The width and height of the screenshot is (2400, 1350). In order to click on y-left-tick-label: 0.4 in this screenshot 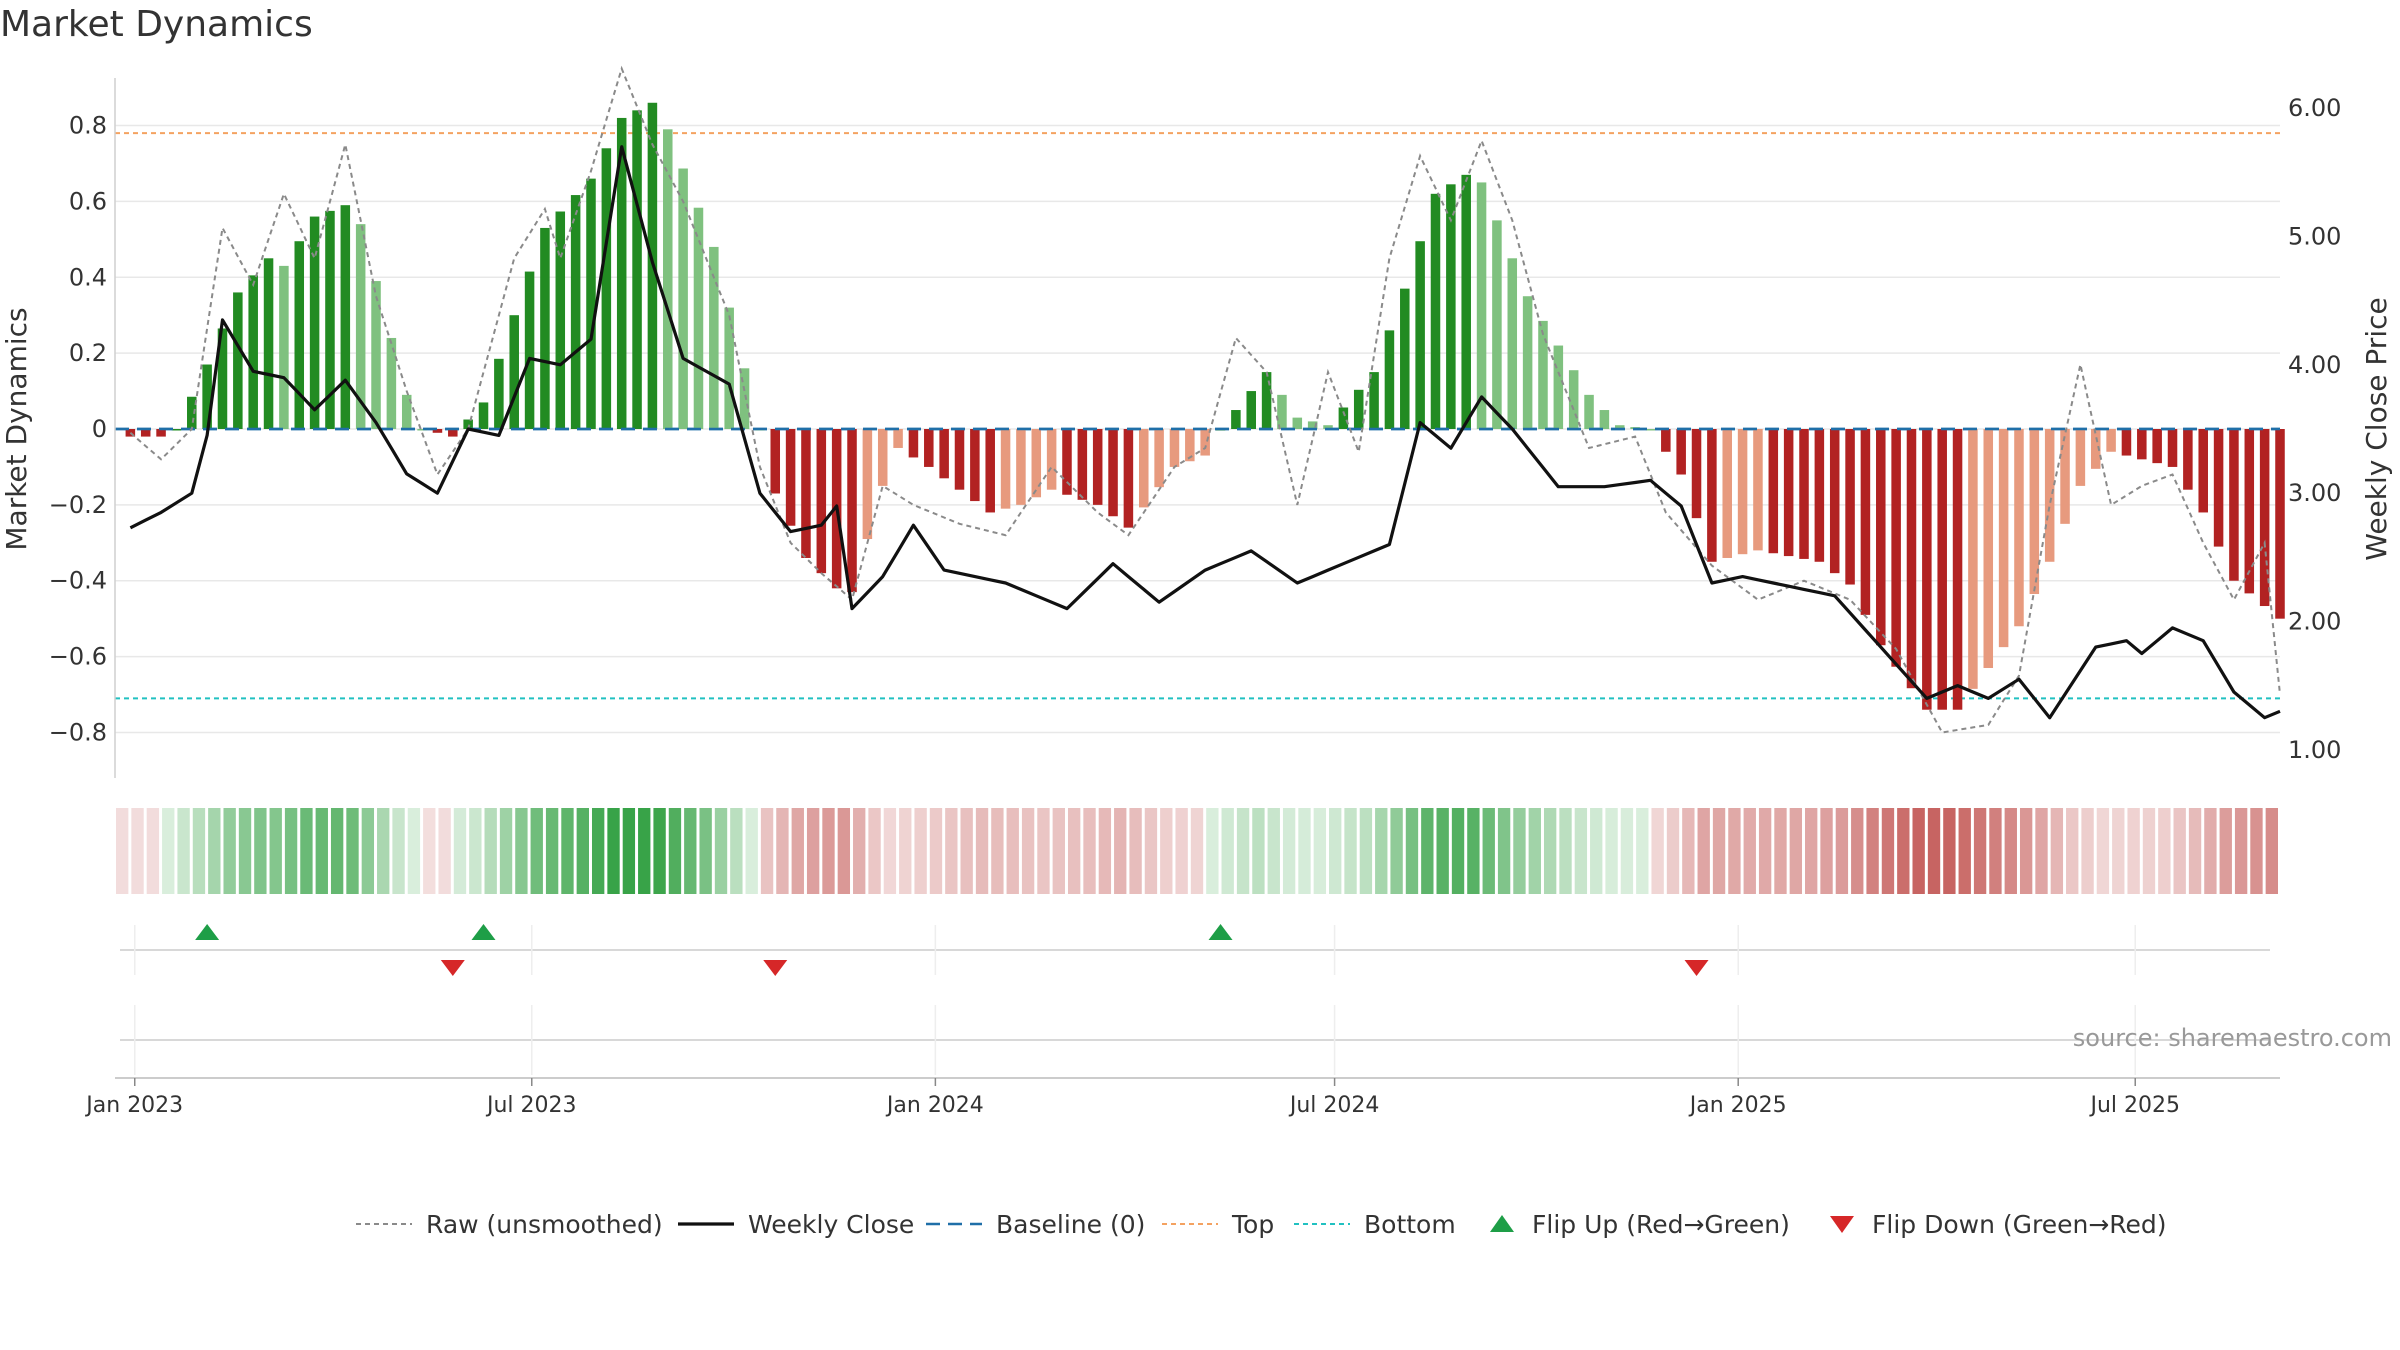, I will do `click(88, 277)`.